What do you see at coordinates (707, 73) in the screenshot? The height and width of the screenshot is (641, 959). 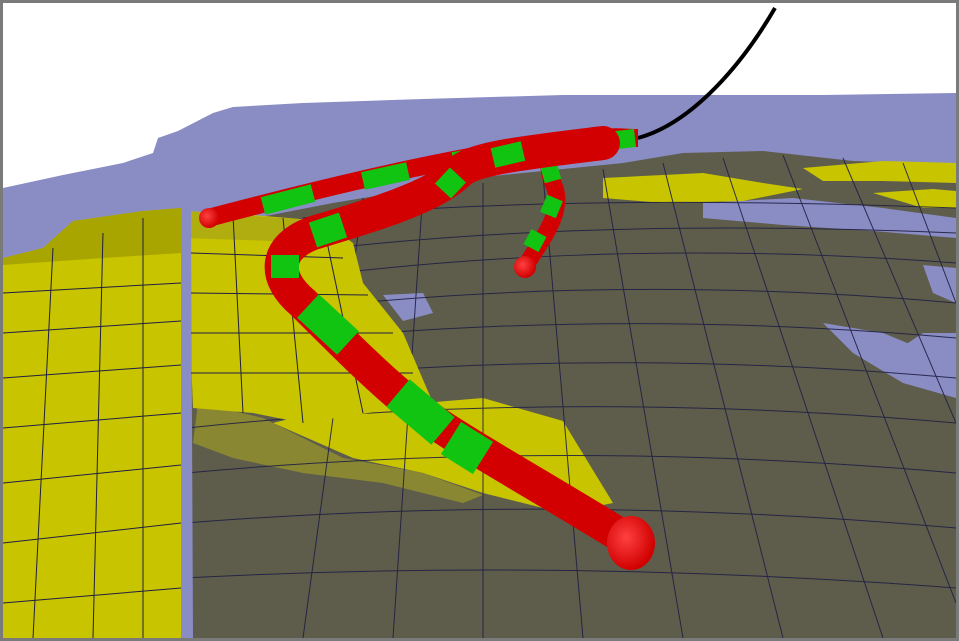 I see `wellhead-line` at bounding box center [707, 73].